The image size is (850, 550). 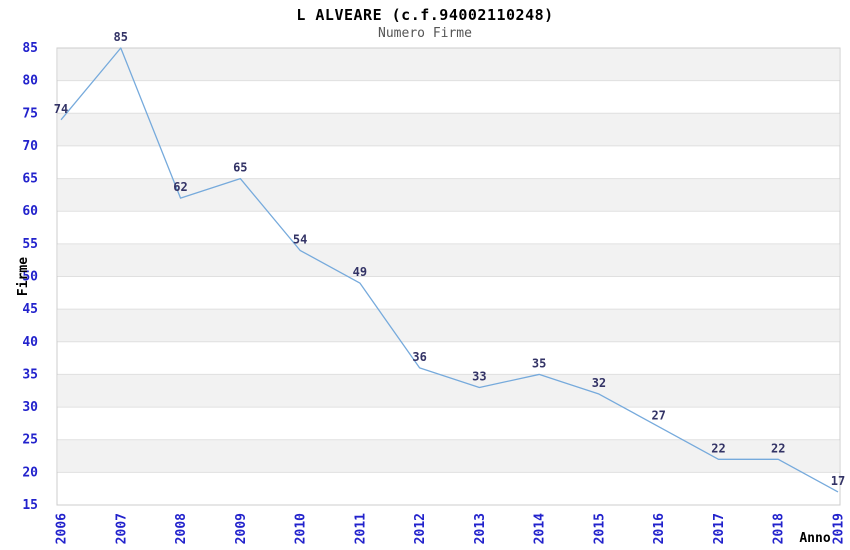 I want to click on y-axis-tick-label: 15, so click(x=30, y=505).